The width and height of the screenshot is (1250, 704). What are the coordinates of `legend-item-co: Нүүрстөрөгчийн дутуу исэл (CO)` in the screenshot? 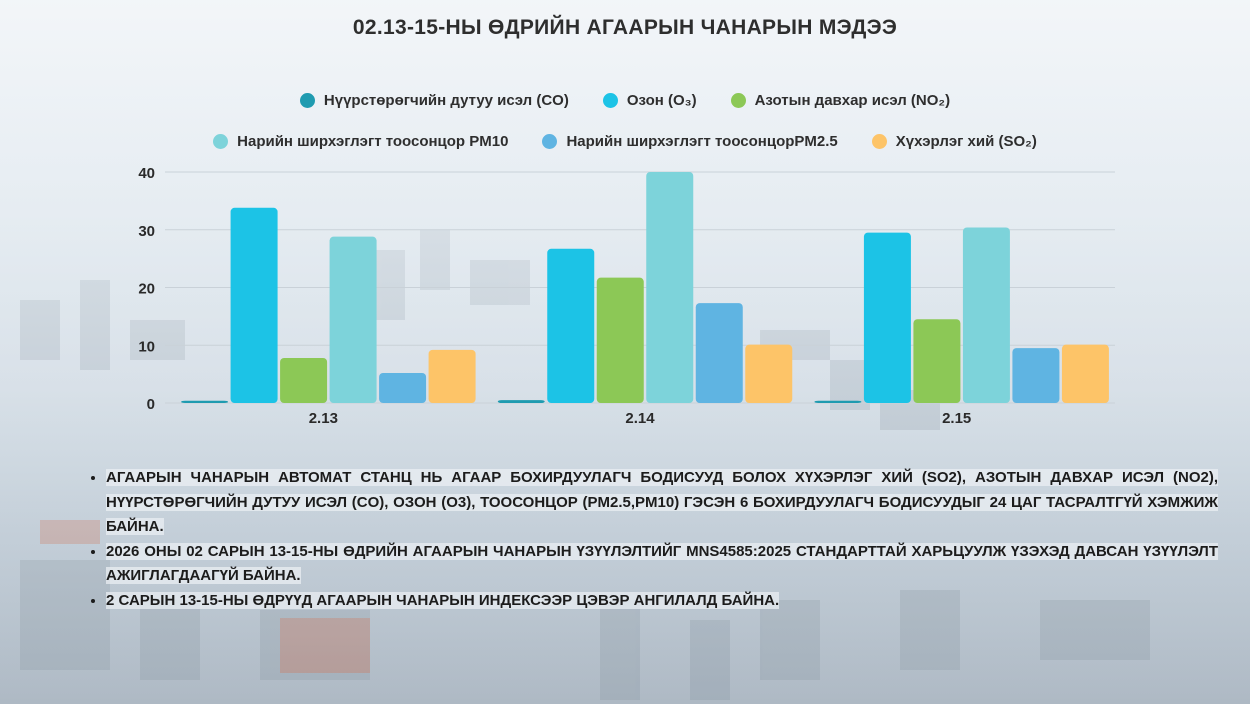 It's located at (434, 100).